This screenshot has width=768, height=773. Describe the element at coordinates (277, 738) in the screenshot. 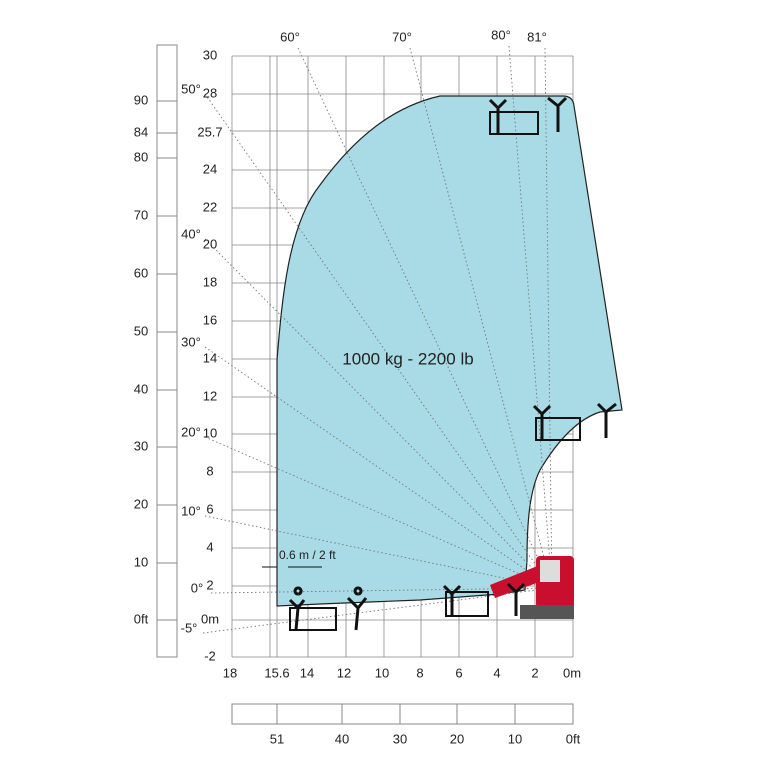

I see `reach-label-ft: 51` at that location.